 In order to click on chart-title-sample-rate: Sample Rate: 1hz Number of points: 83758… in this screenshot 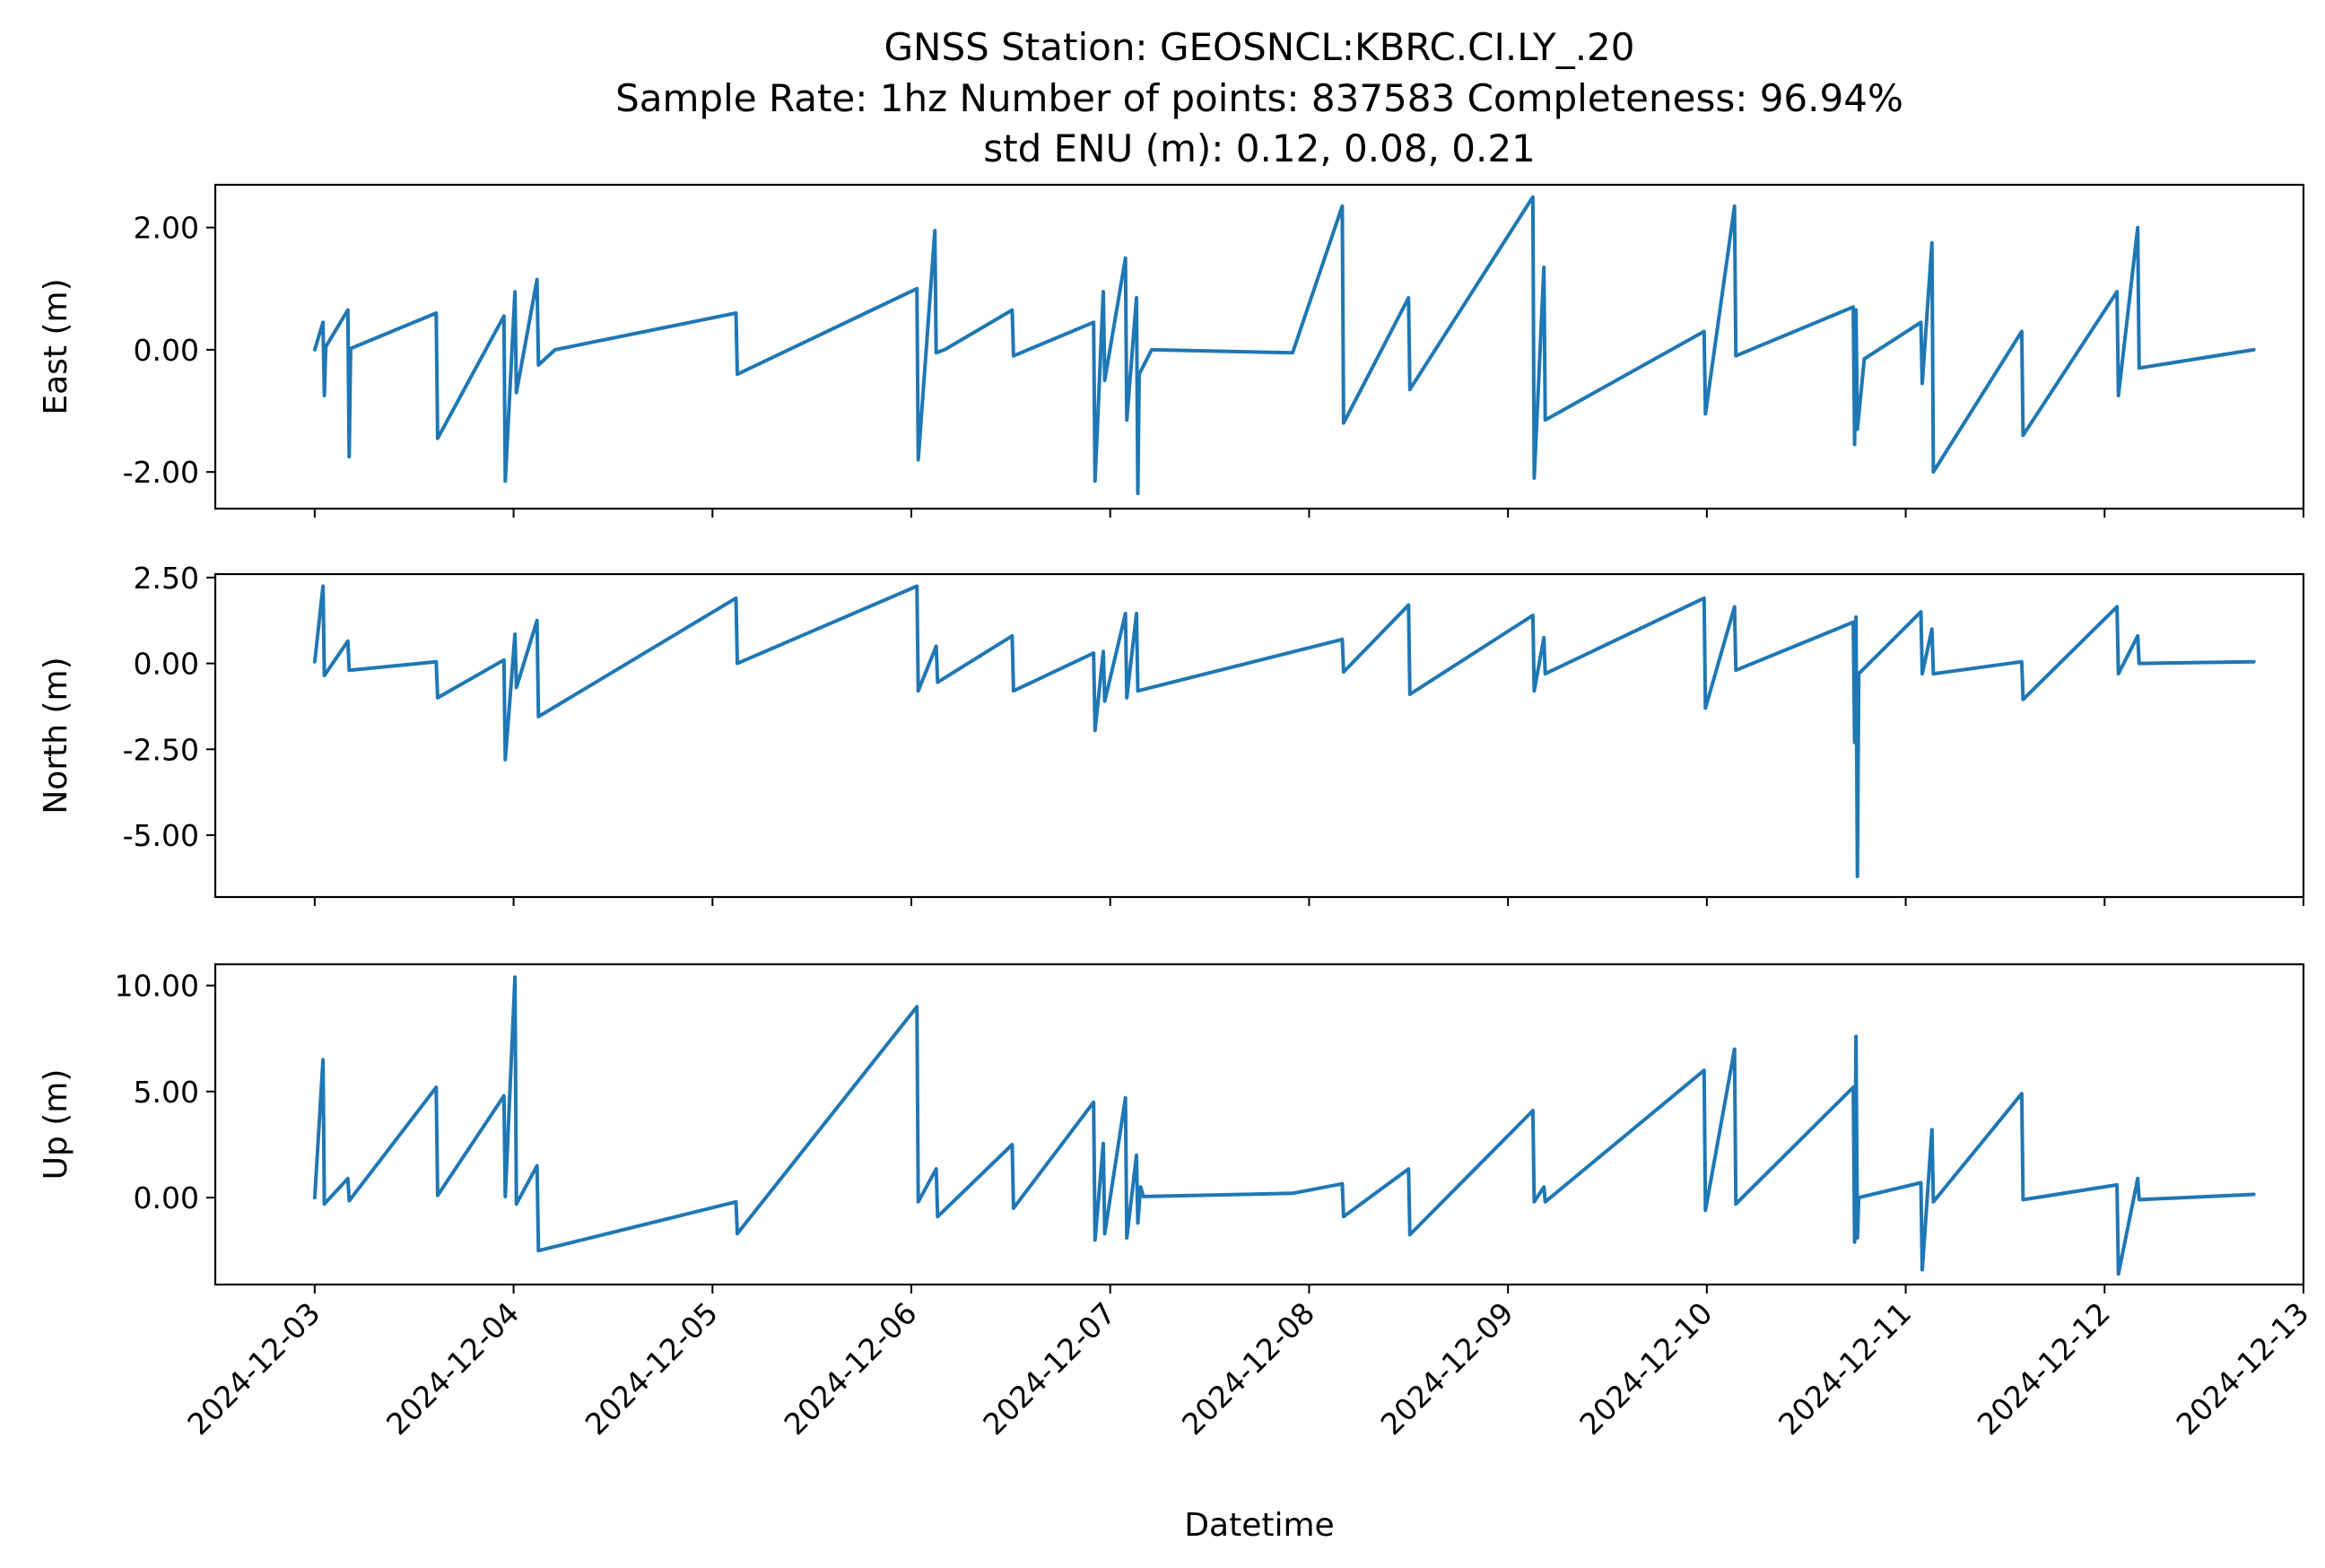, I will do `click(1259, 98)`.